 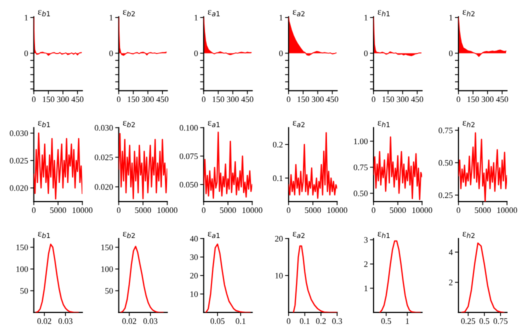 I want to click on y-tick-label: 0.75, so click(x=445, y=131).